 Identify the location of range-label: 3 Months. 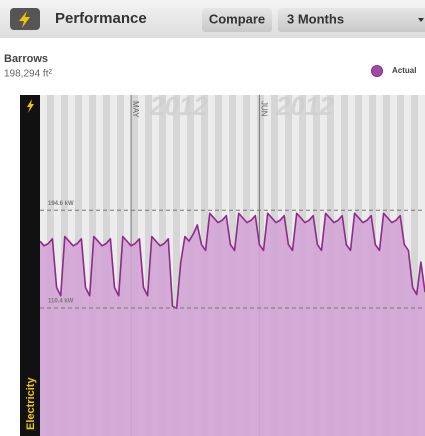
(315, 18).